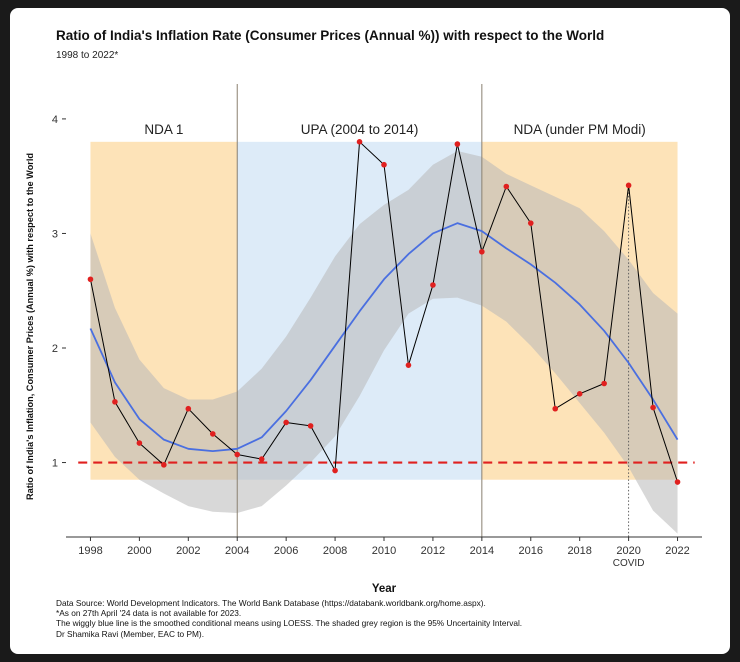 The height and width of the screenshot is (662, 740). What do you see at coordinates (360, 129) in the screenshot?
I see `period-label: UPA (2004 to 2014)` at bounding box center [360, 129].